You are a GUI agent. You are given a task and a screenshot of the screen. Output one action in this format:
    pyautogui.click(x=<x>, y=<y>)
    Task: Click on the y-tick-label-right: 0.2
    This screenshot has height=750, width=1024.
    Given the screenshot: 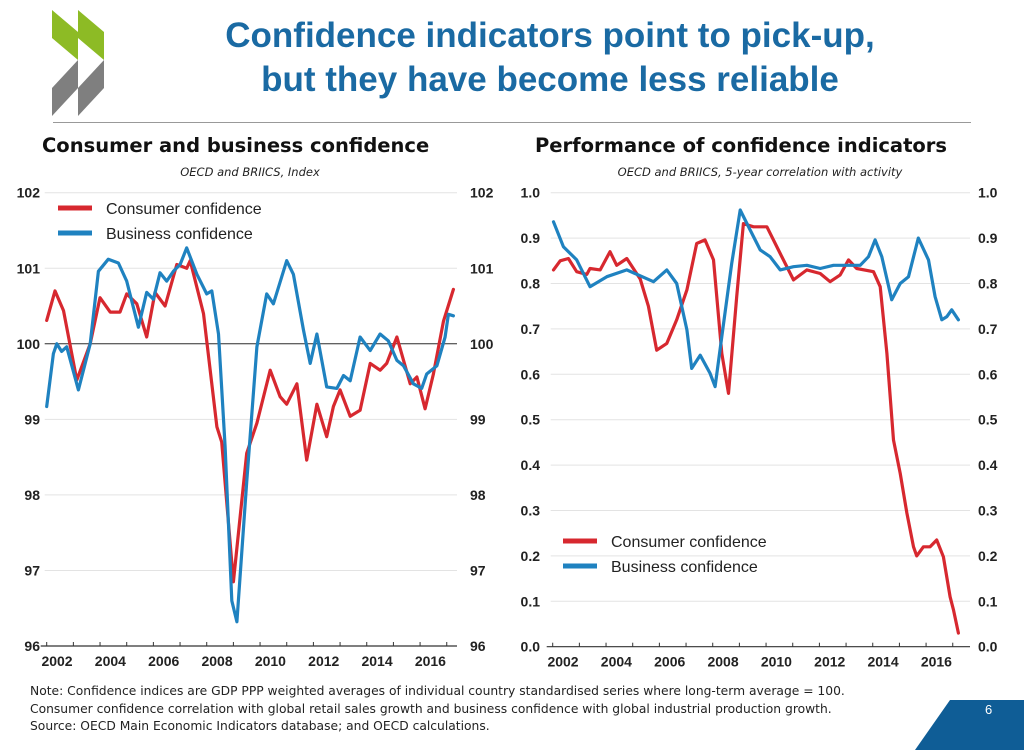 What is the action you would take?
    pyautogui.click(x=988, y=556)
    